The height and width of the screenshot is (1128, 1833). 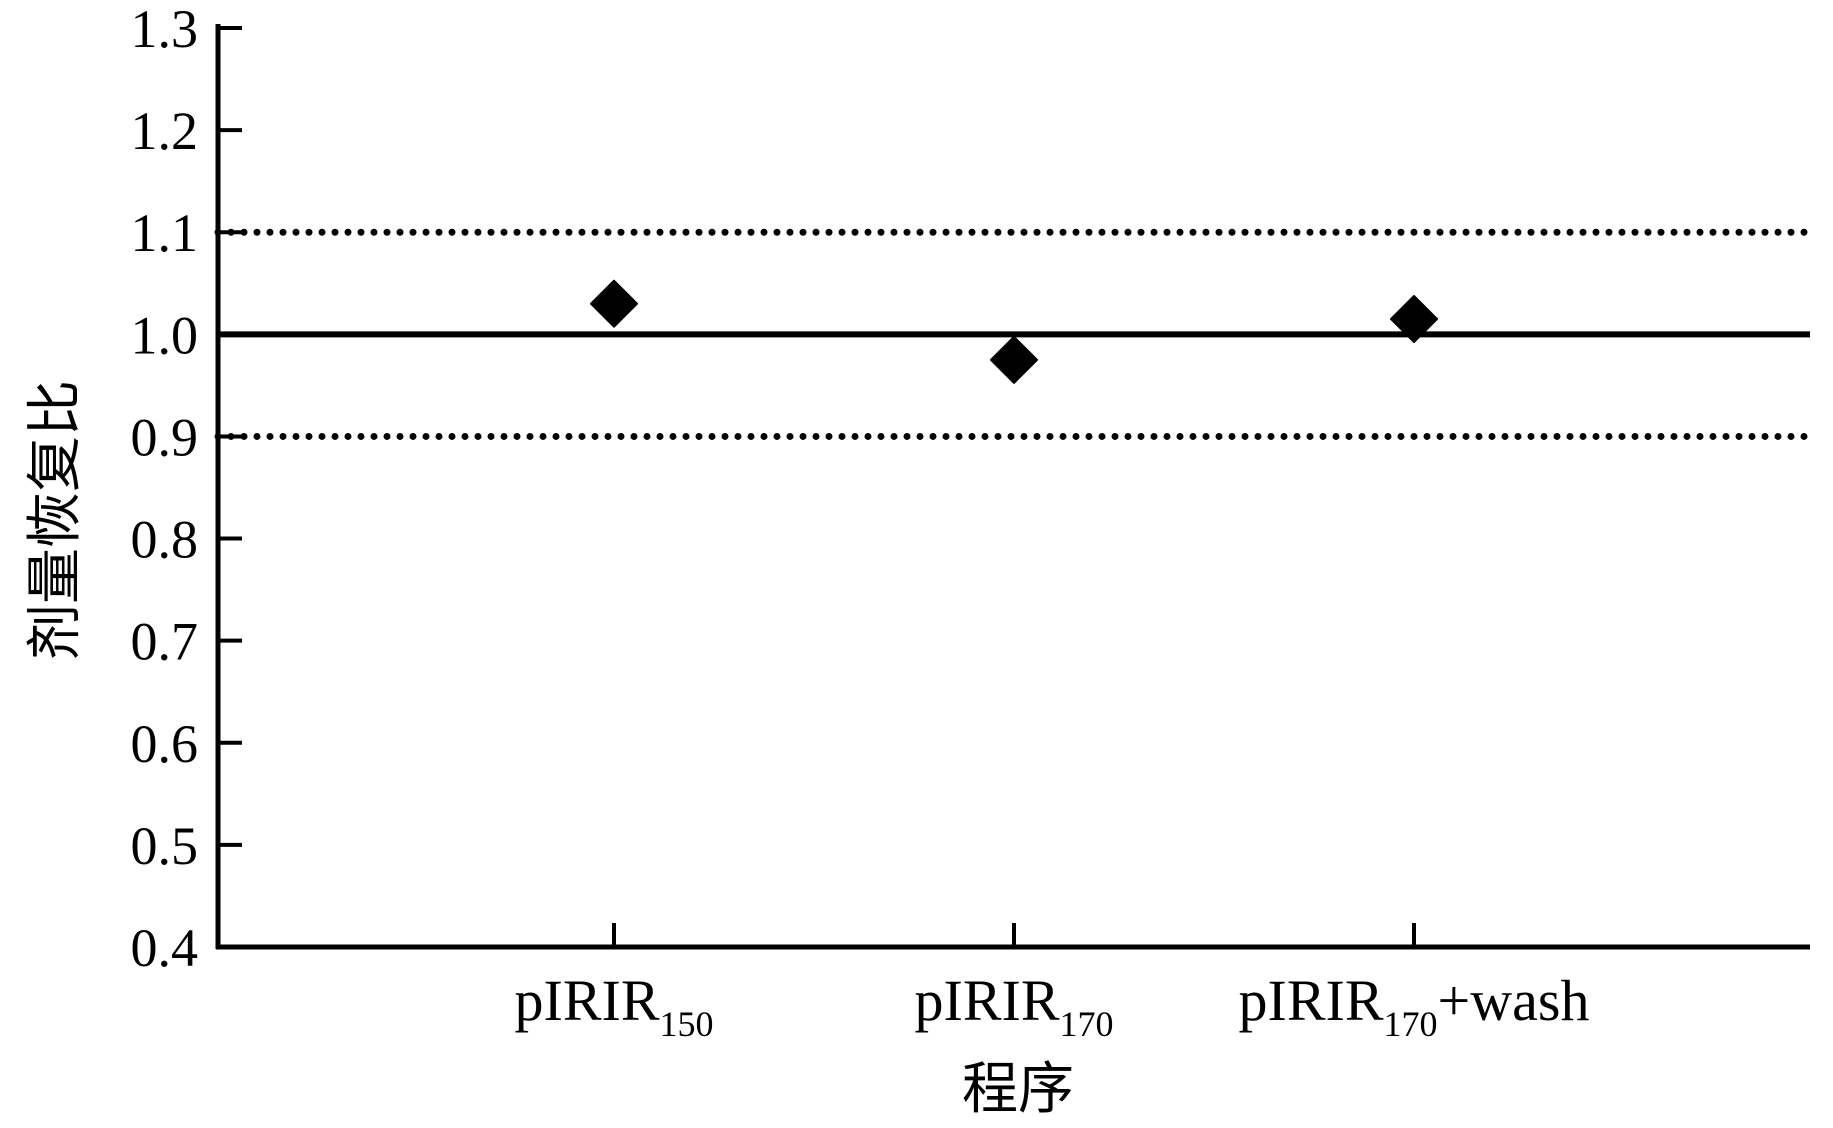 I want to click on y-axis-title: 剂量恢复比, so click(x=55, y=520).